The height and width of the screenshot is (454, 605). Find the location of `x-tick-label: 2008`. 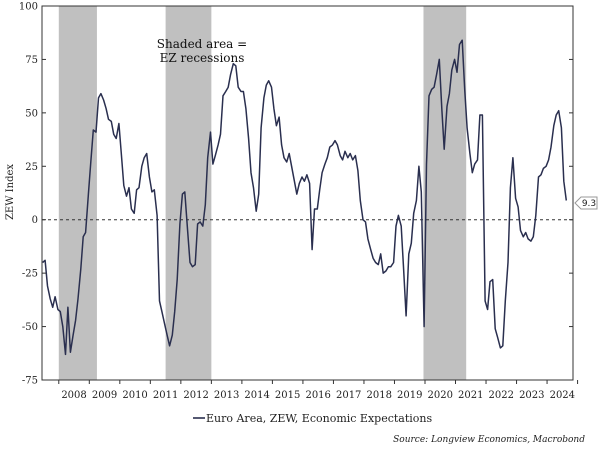

x-tick-label: 2008 is located at coordinates (73, 395).